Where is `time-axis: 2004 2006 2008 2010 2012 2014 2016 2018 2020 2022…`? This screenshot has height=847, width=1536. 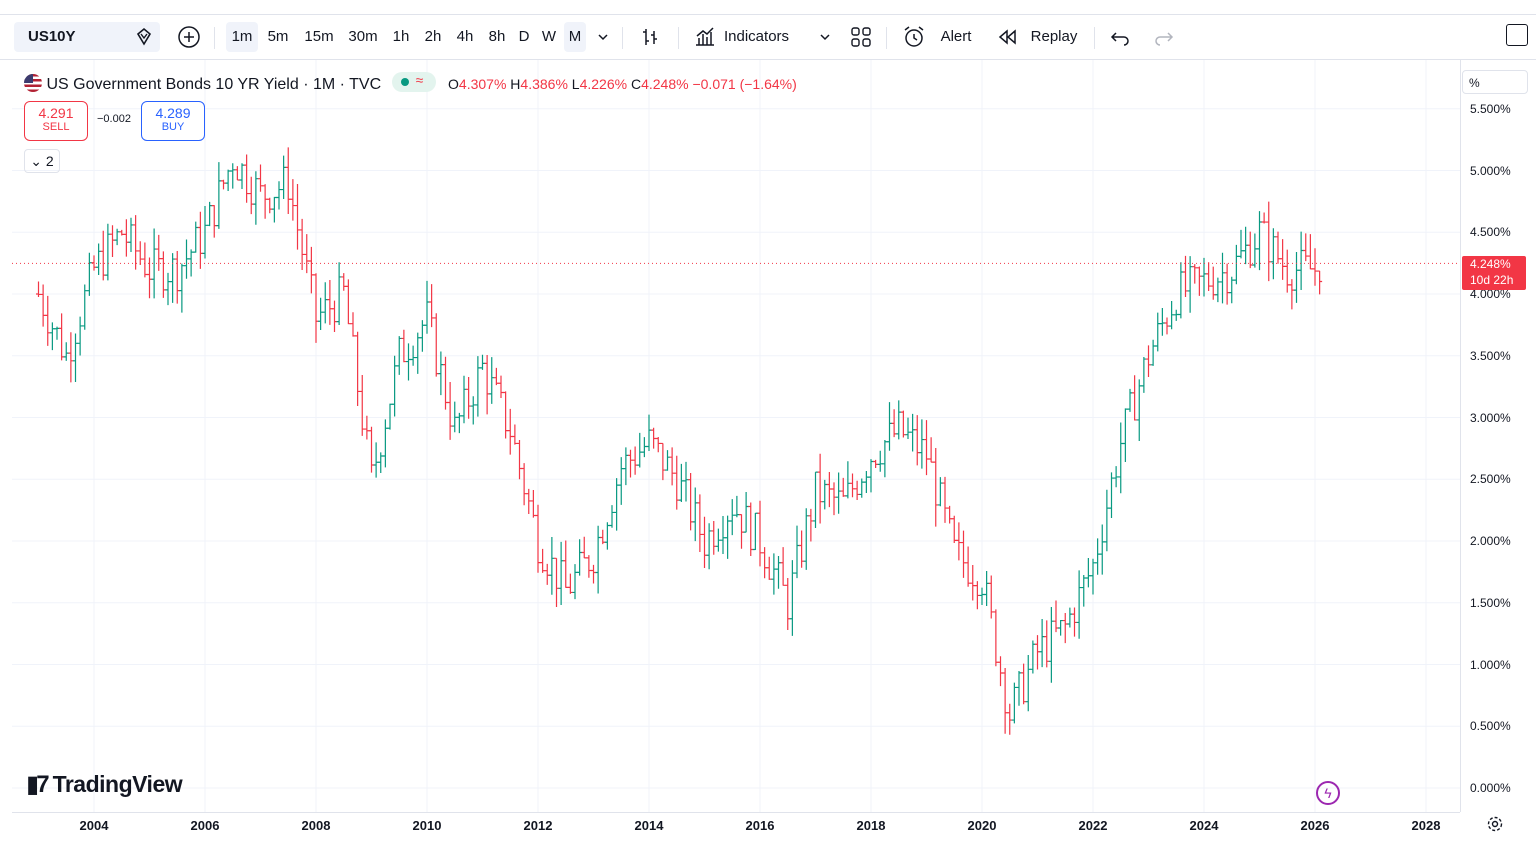 time-axis: 2004 2006 2008 2010 2012 2014 2016 2018 2020 2022… is located at coordinates (736, 829).